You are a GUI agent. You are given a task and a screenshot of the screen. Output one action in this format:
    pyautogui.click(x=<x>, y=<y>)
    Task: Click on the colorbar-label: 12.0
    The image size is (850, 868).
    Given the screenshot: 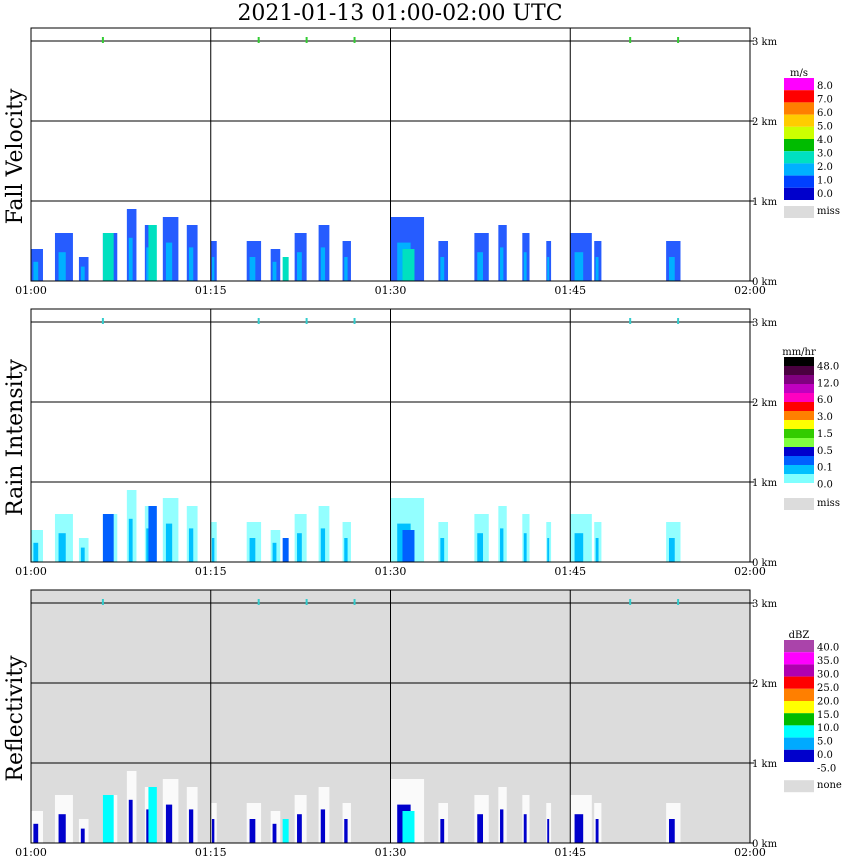 What is the action you would take?
    pyautogui.click(x=828, y=383)
    